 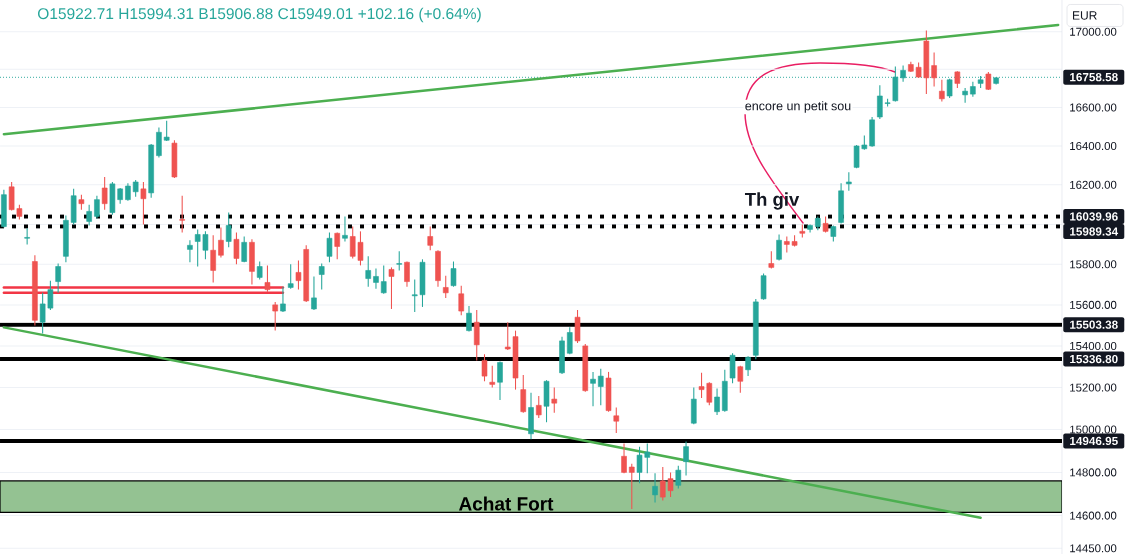 What do you see at coordinates (798, 107) in the screenshot?
I see `annotation: encore un petit sou` at bounding box center [798, 107].